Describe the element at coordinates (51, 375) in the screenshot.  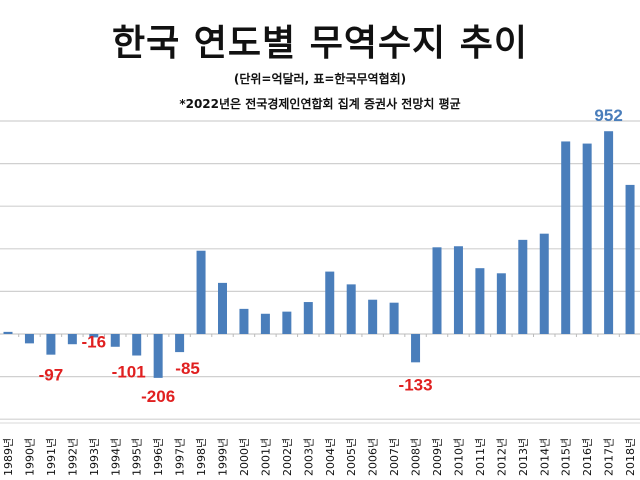
I see `data-label: -97` at that location.